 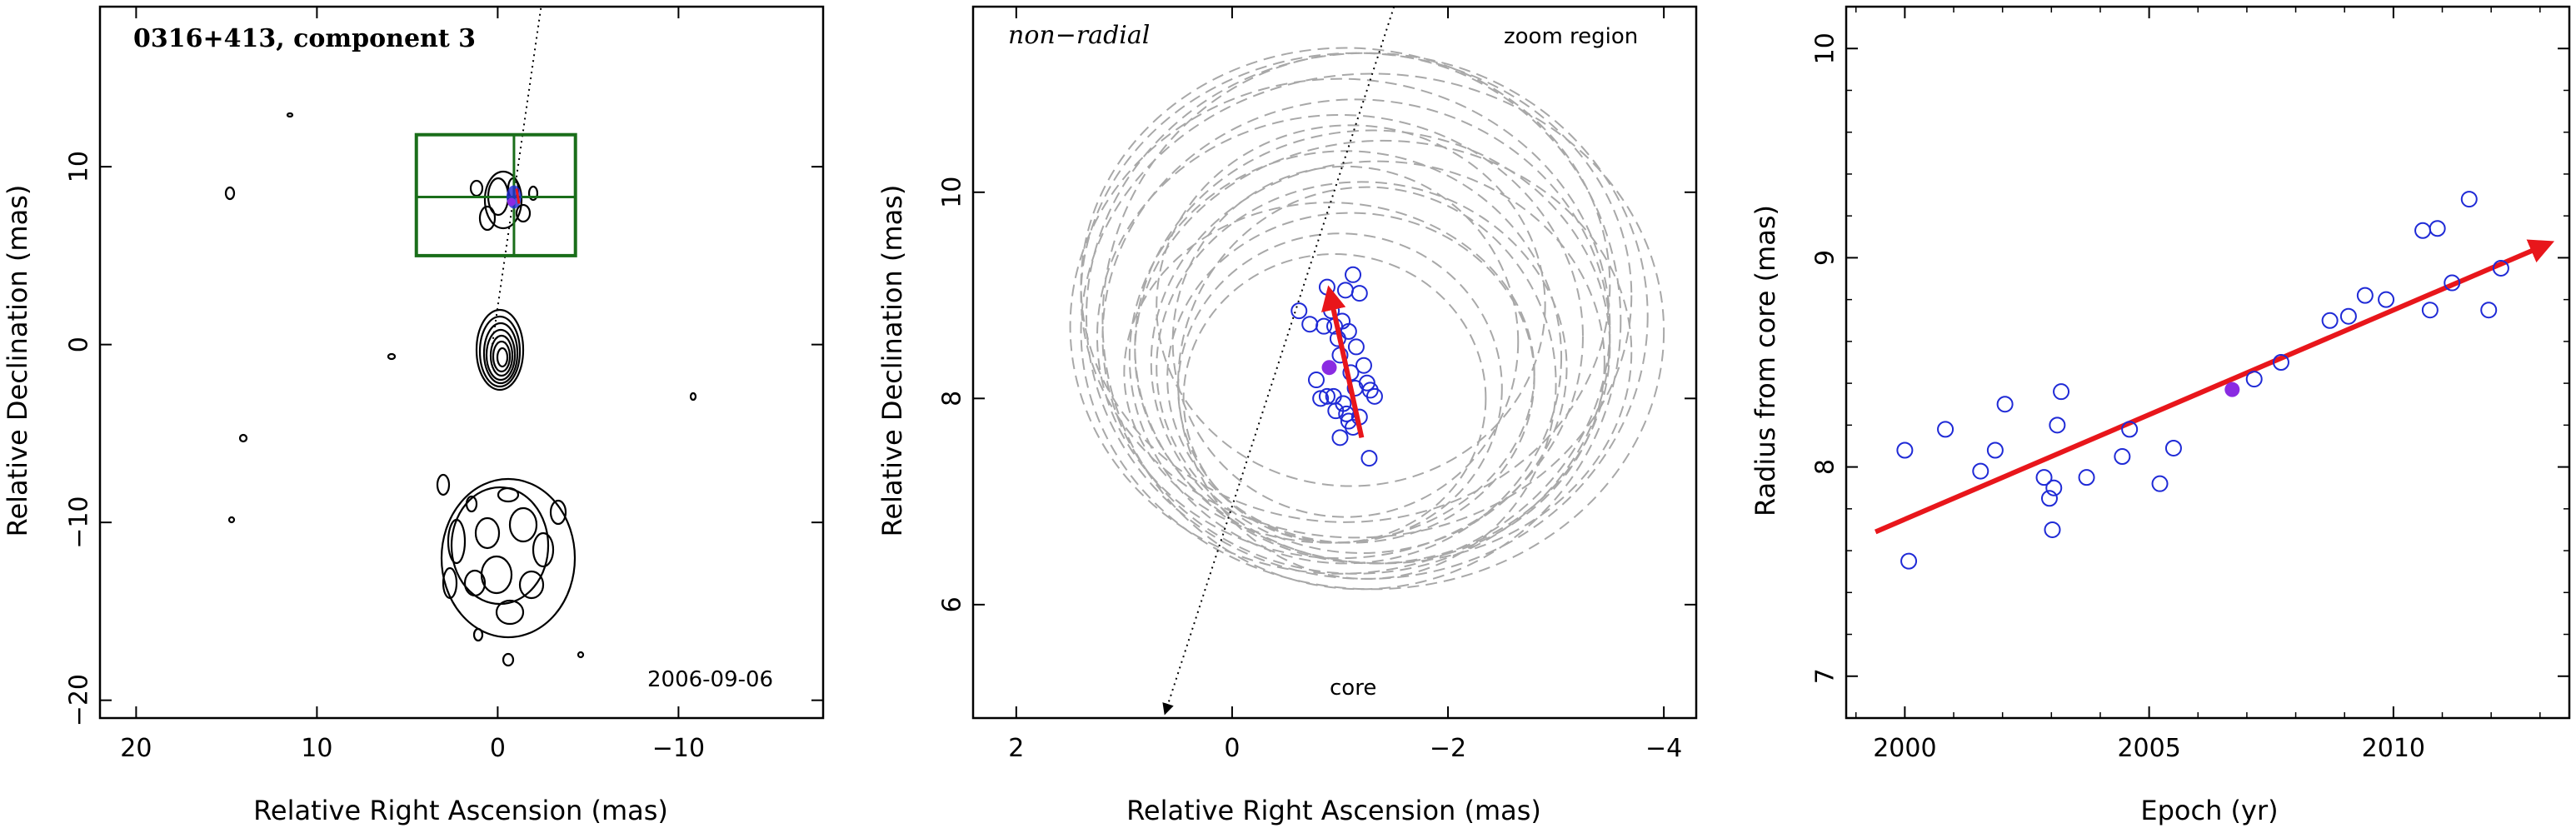 I want to click on panel2-xtick-label: −2, so click(x=1448, y=748).